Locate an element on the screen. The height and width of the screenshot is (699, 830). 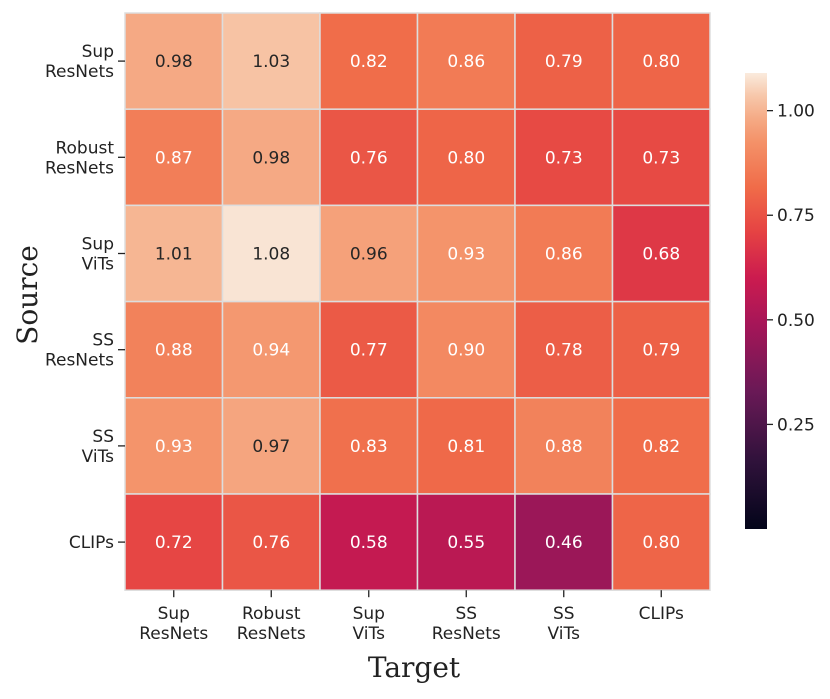
colorbar-gradient is located at coordinates (756, 301).